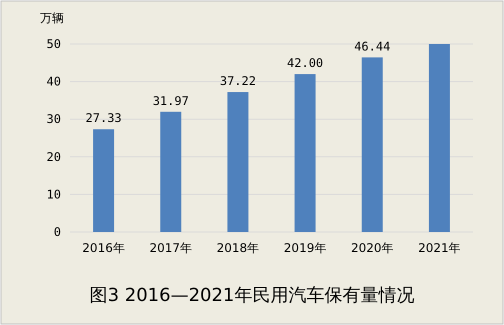  Describe the element at coordinates (252, 295) in the screenshot. I see `text: 图3 2016—2021年民用汽车保有量情况` at that location.